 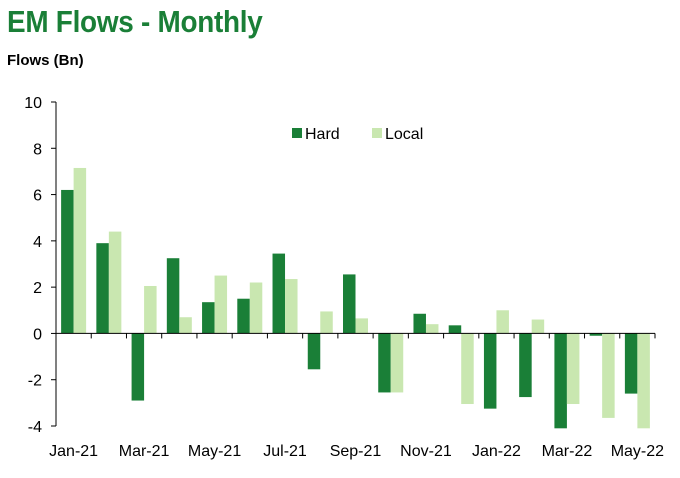 What do you see at coordinates (285, 451) in the screenshot?
I see `x-tick-label: Jul-21` at bounding box center [285, 451].